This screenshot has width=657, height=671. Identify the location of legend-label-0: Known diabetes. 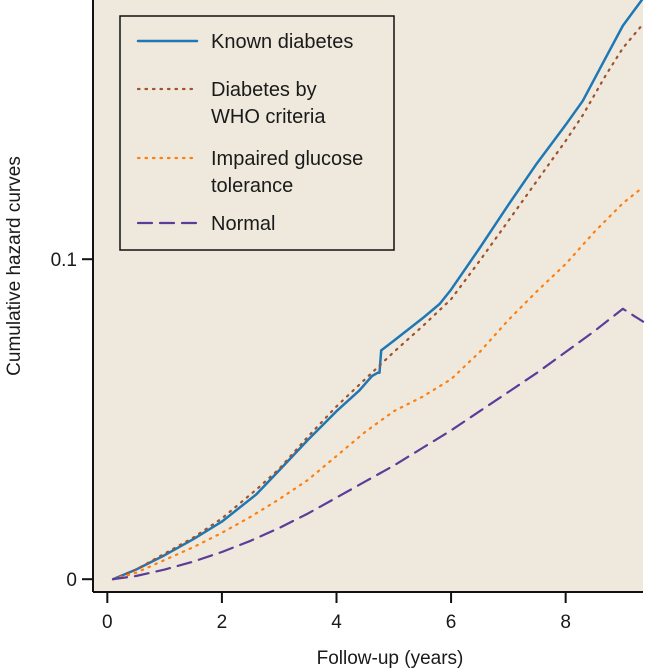
(282, 42).